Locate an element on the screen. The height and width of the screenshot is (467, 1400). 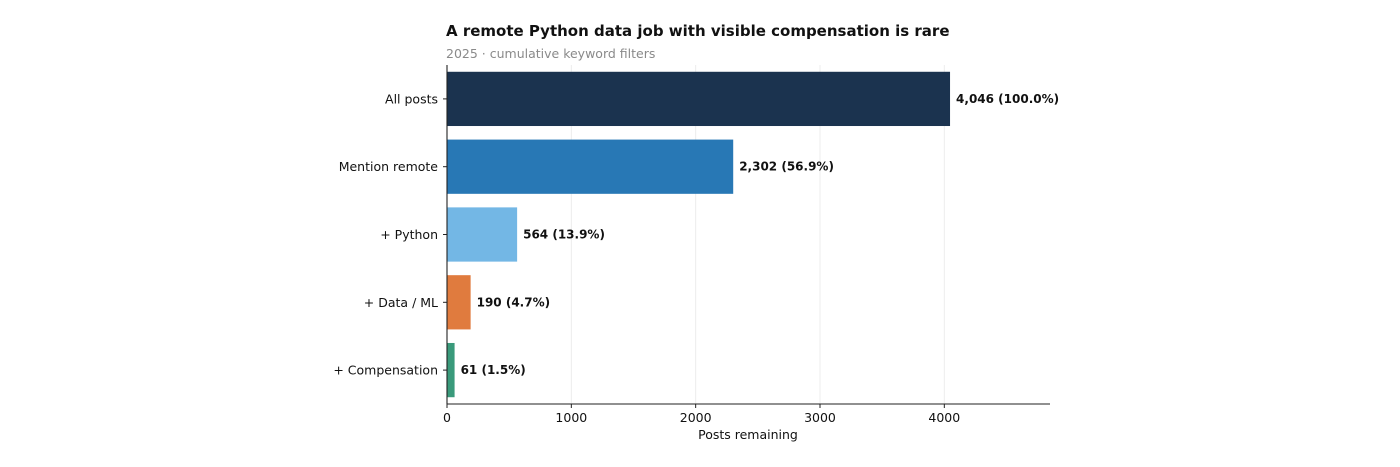
category-label: All posts is located at coordinates (411, 98).